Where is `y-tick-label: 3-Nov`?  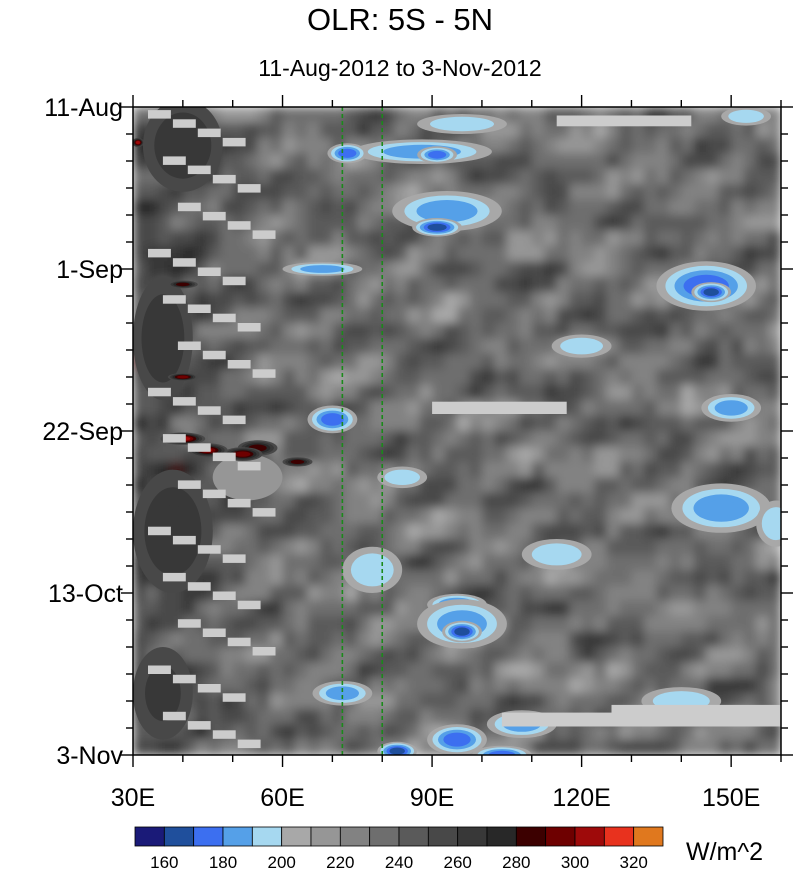 y-tick-label: 3-Nov is located at coordinates (89, 756).